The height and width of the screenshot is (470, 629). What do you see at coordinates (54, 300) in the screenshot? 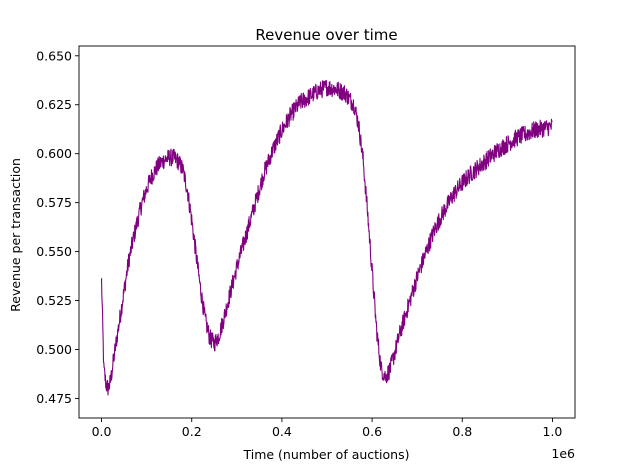
I see `y-tick-label: 0.525` at bounding box center [54, 300].